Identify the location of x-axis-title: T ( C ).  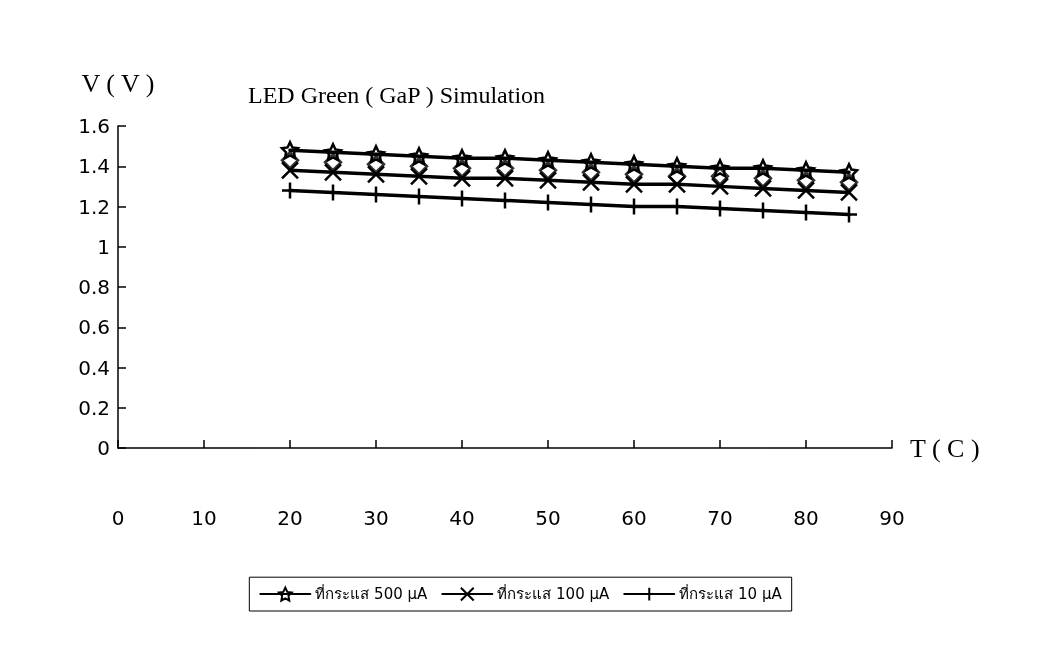
(945, 448).